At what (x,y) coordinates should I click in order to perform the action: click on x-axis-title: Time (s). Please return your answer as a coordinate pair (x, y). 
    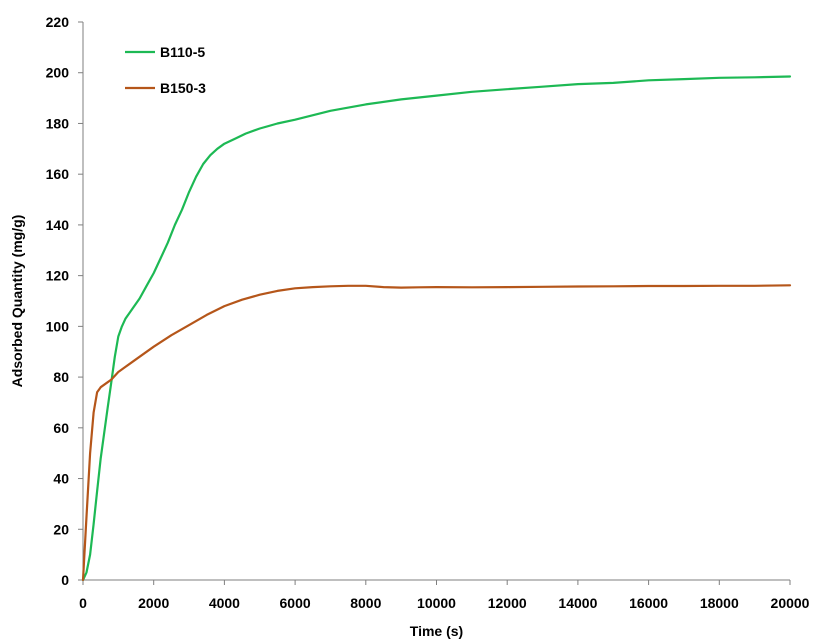
    Looking at the image, I should click on (436, 631).